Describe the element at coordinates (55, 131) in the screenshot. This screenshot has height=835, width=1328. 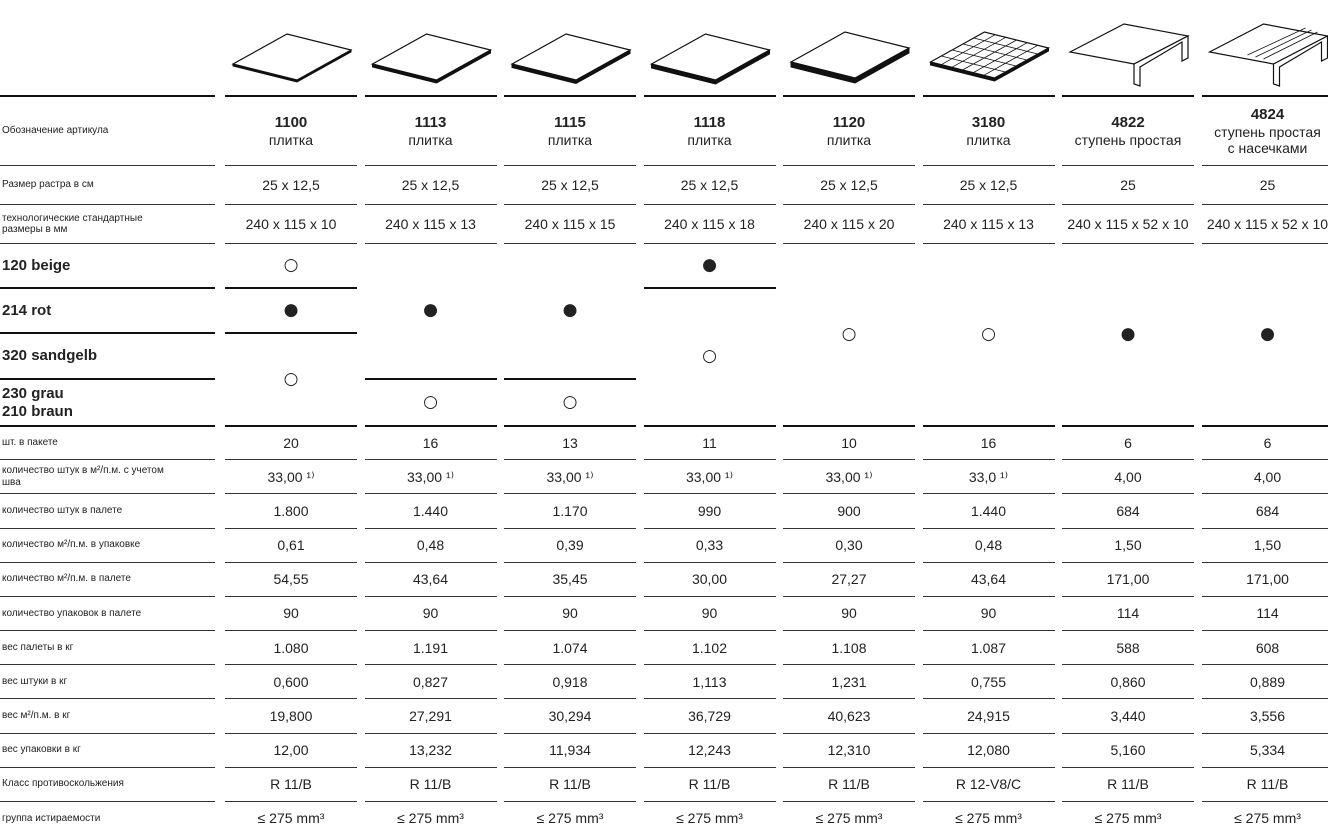
I see `row-label: Обозначение артикула` at that location.